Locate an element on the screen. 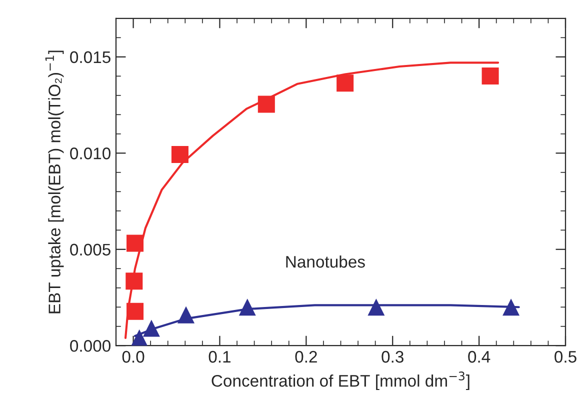 The image size is (580, 409). x-tick-label: 0.2 is located at coordinates (306, 356).